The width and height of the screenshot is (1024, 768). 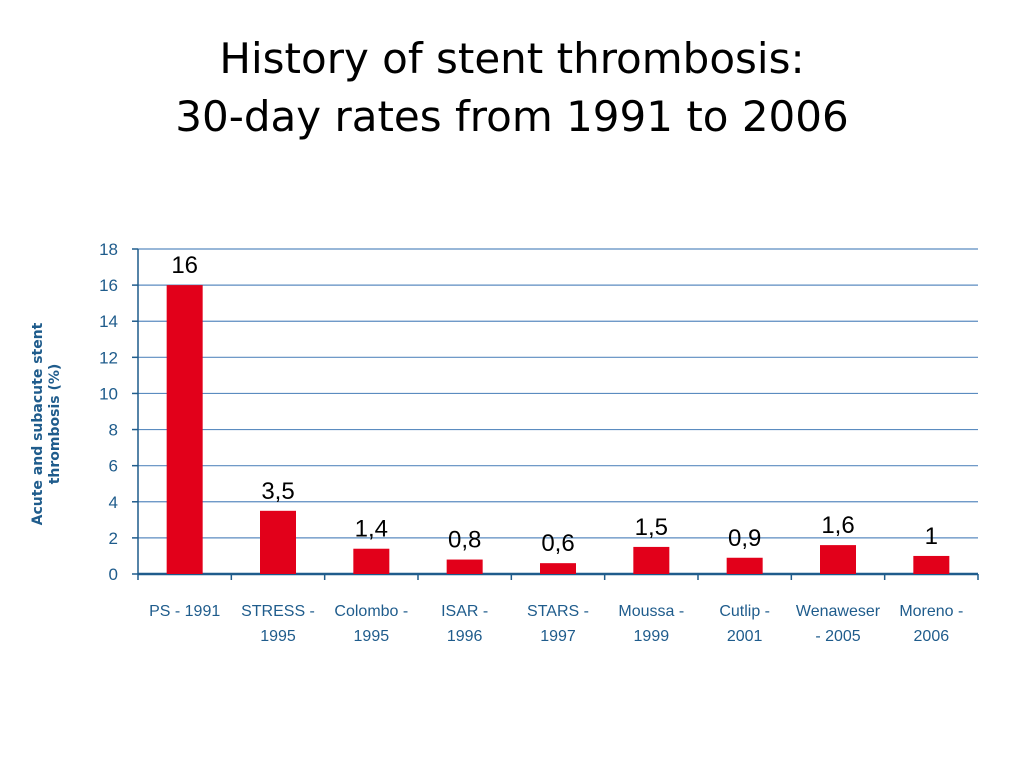 I want to click on x-tick-label: PS - 1991, so click(x=184, y=611).